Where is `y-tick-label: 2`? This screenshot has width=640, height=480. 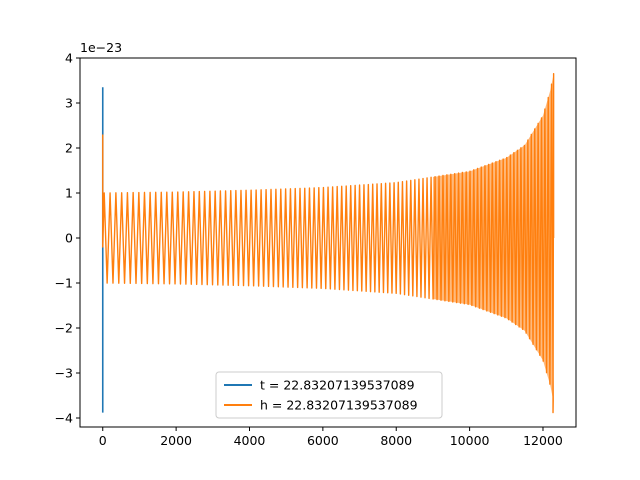 y-tick-label: 2 is located at coordinates (69, 148).